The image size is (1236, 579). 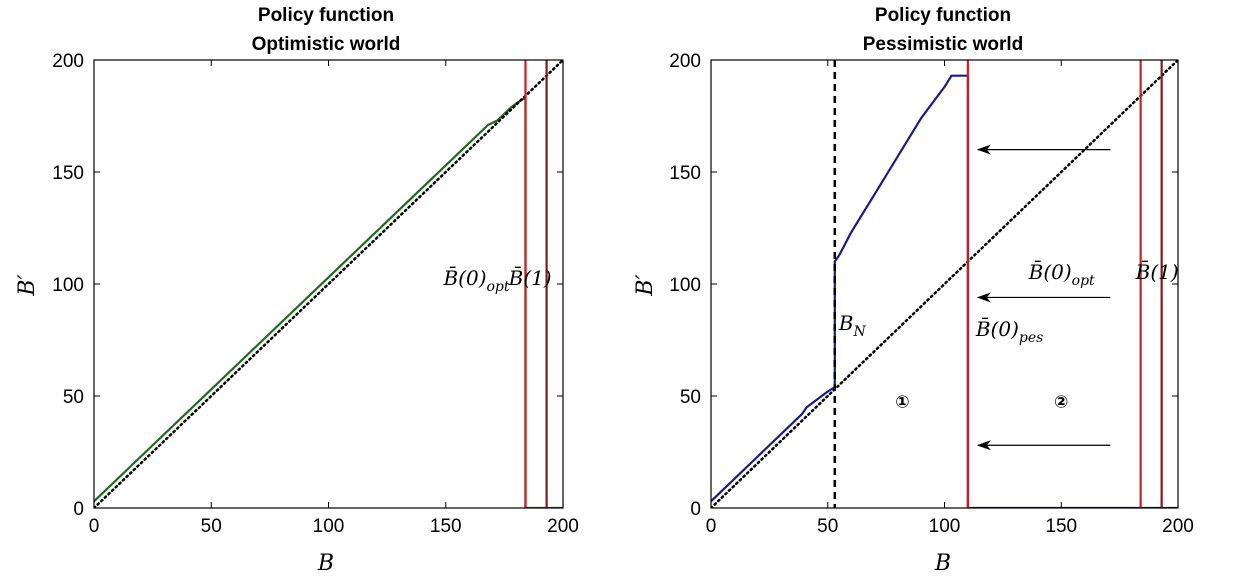 What do you see at coordinates (902, 403) in the screenshot?
I see `region-label: ①` at bounding box center [902, 403].